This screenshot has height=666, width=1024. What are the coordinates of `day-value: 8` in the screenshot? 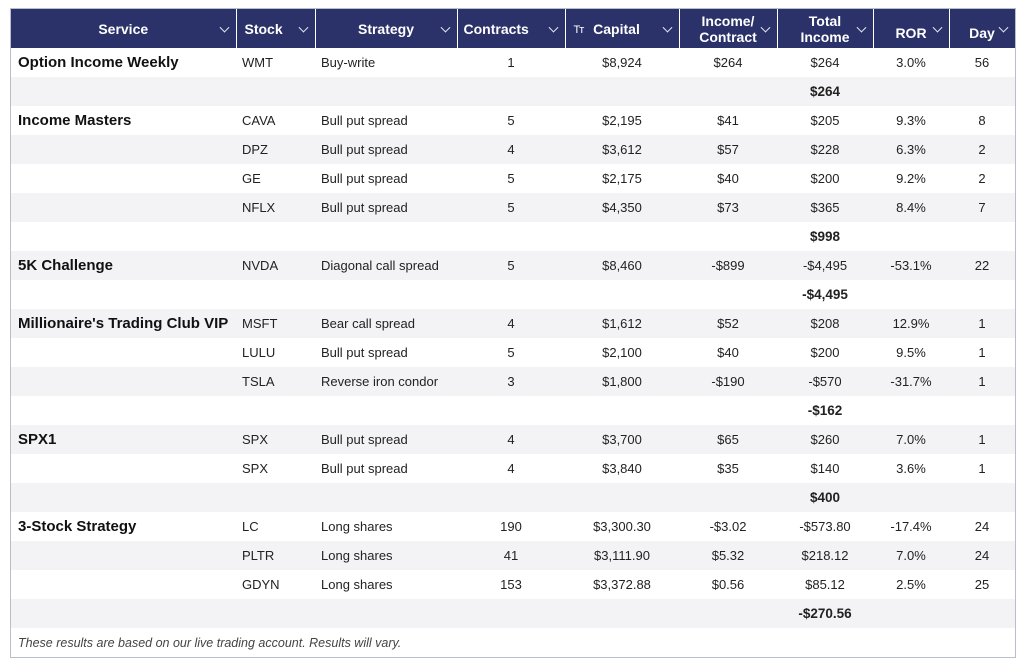 It's located at (982, 120).